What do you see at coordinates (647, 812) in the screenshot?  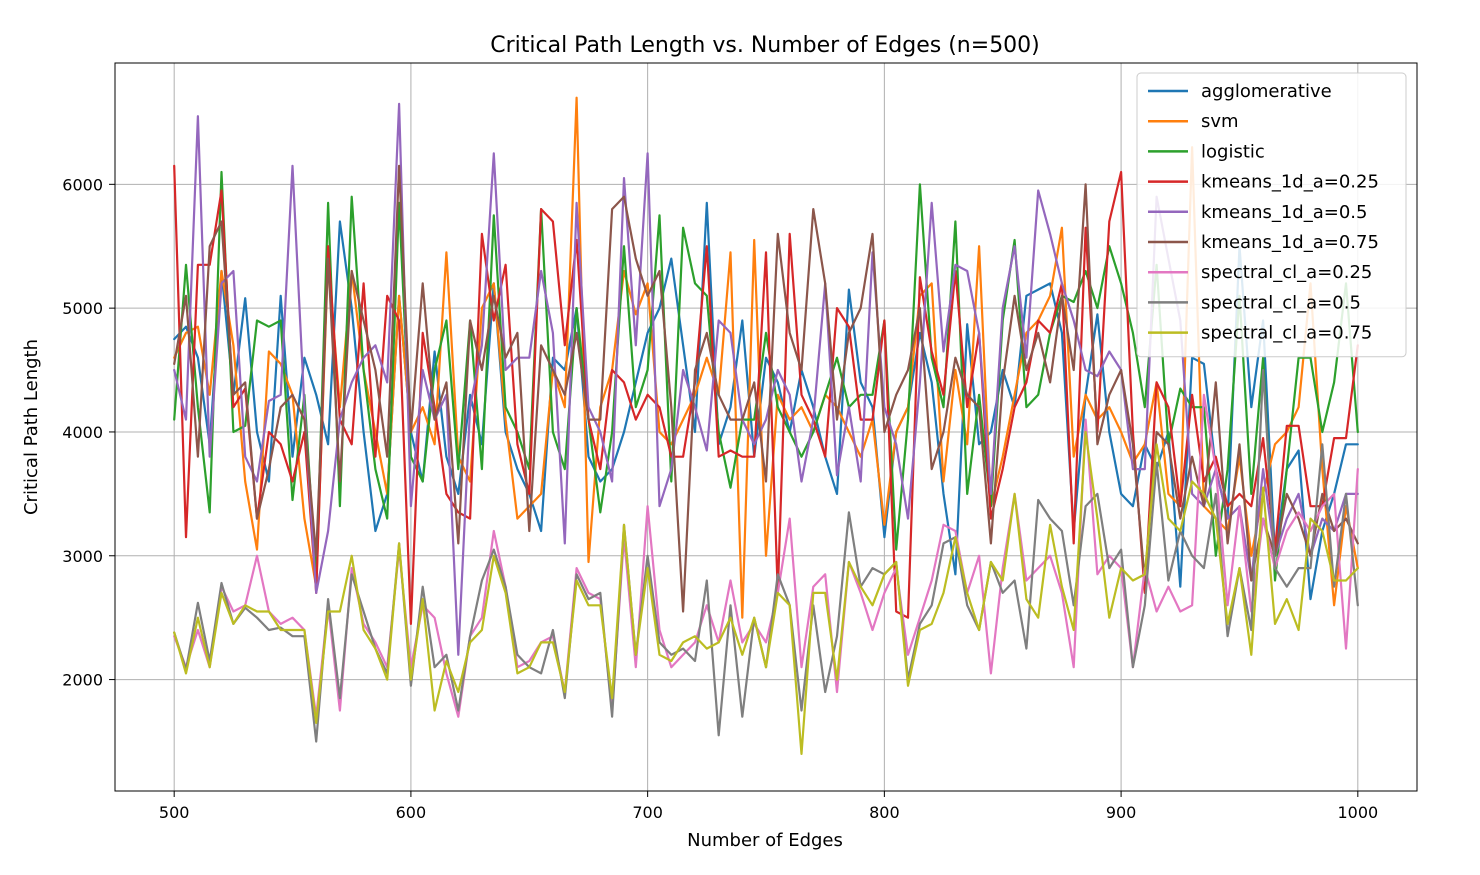 I see `x-tick-label: 700` at bounding box center [647, 812].